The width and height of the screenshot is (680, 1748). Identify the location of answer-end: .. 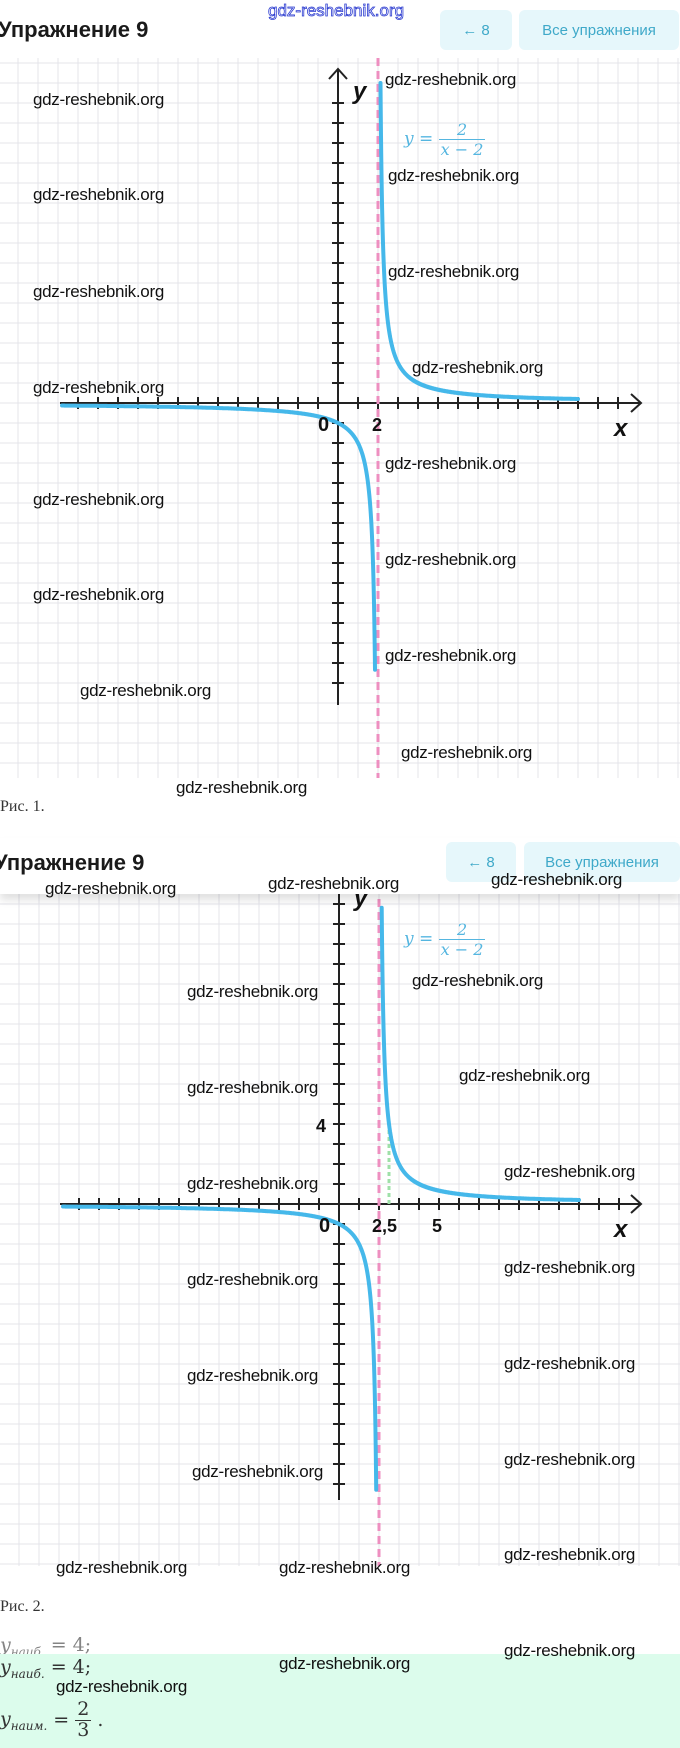
(100, 1720).